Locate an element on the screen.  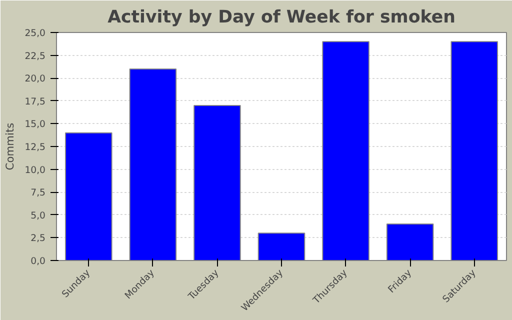
y-tick-label: 5,0 is located at coordinates (38, 216).